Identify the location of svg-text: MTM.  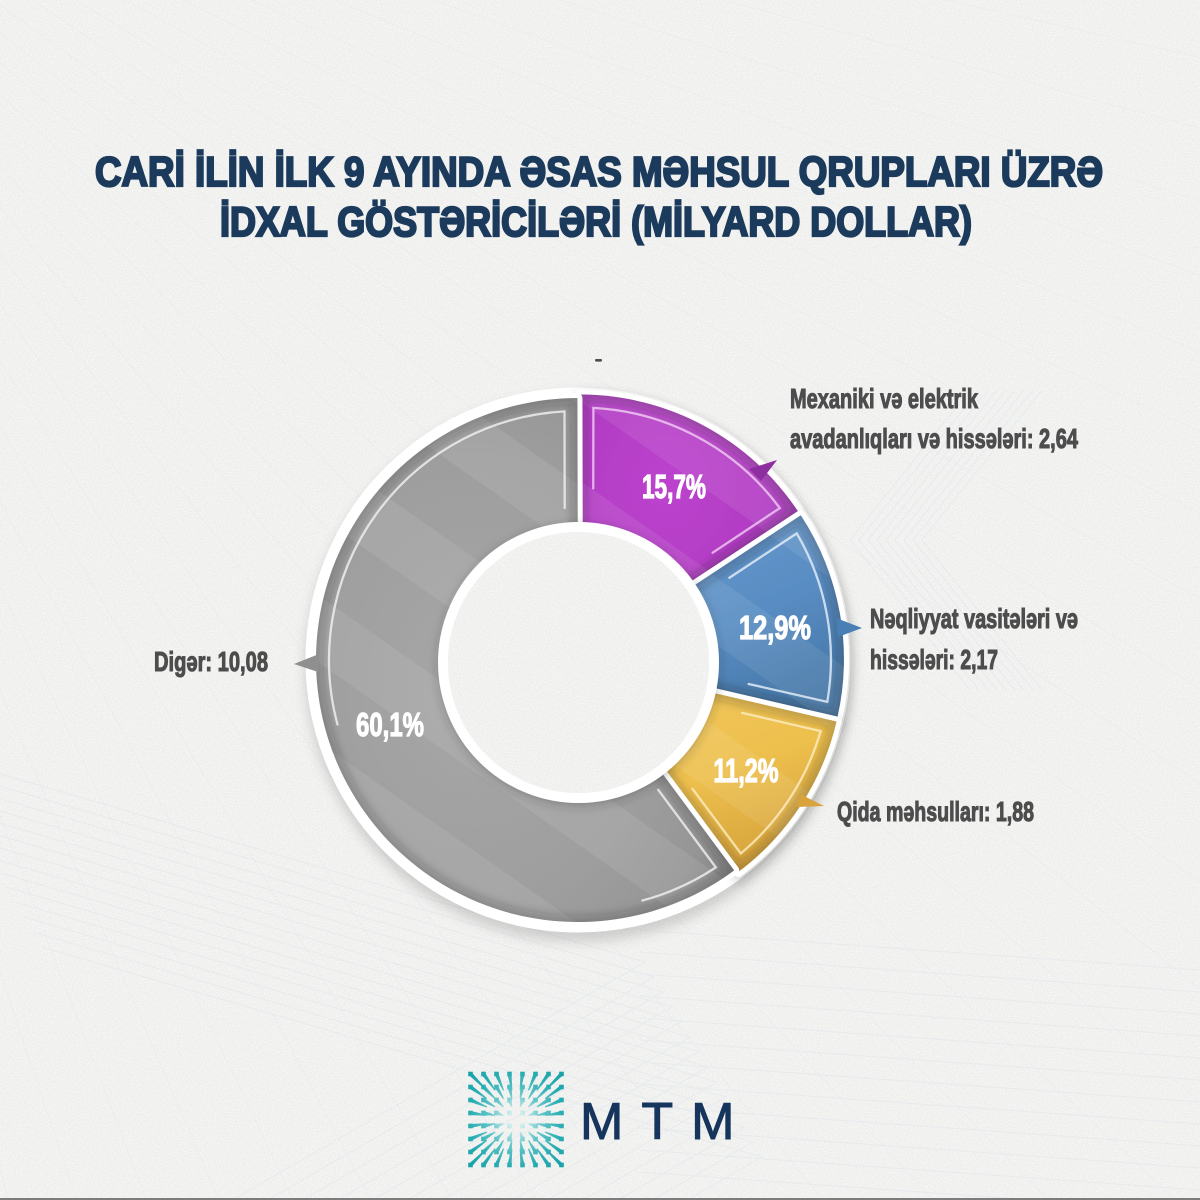
(666, 1122).